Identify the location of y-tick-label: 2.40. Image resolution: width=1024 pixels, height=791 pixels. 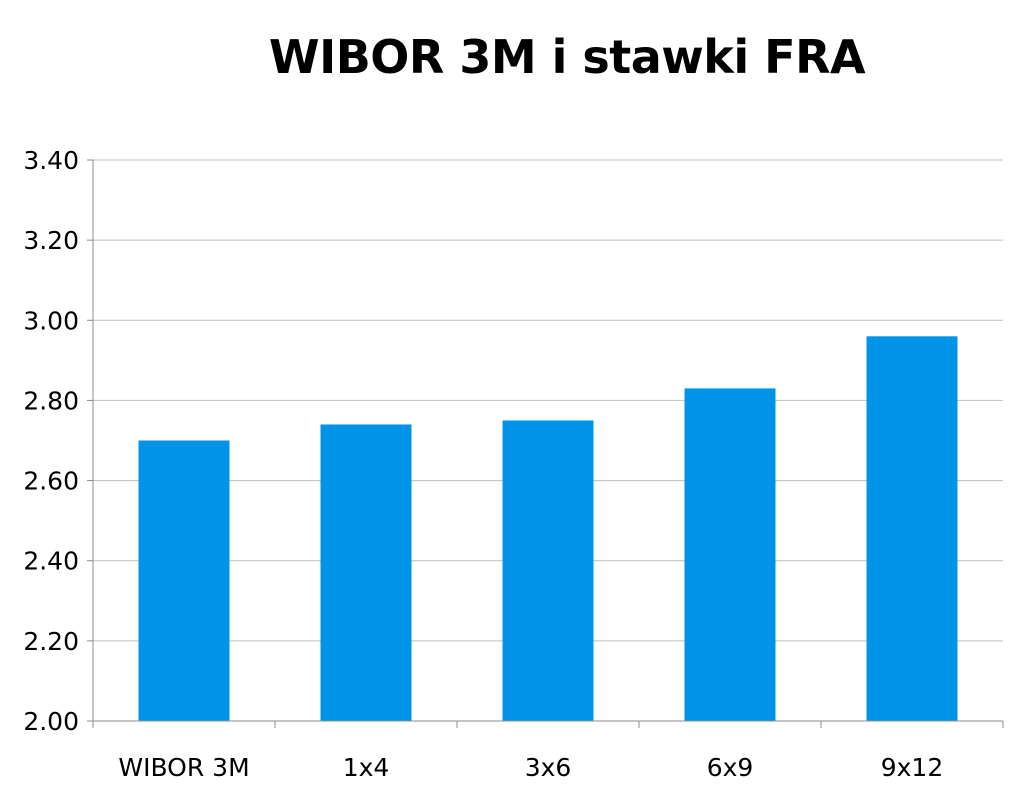
(51, 561).